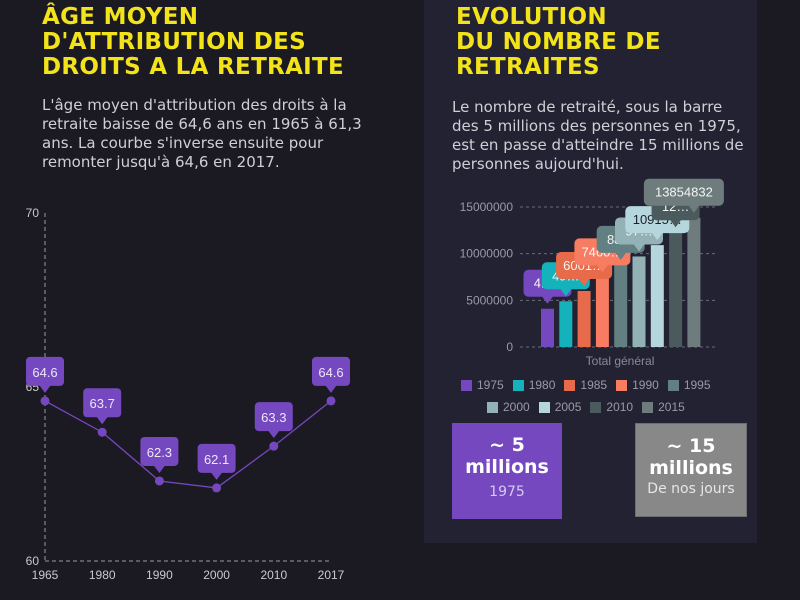  What do you see at coordinates (547, 327) in the screenshot?
I see `bar-1975` at bounding box center [547, 327].